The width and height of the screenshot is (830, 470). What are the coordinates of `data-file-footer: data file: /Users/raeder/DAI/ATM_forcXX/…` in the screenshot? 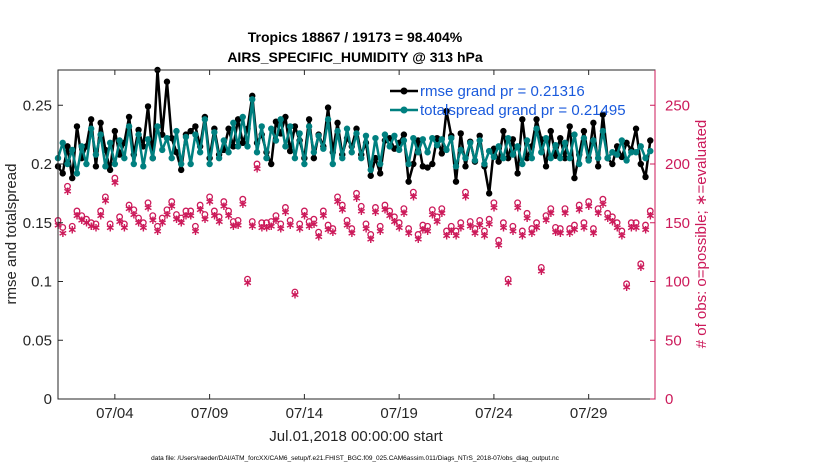 It's located at (355, 458).